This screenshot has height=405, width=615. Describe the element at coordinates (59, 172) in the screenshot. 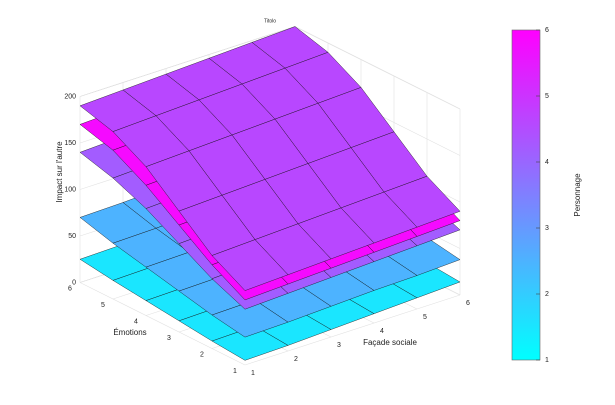

I see `z-axis-label: Impact sur l'autre` at that location.